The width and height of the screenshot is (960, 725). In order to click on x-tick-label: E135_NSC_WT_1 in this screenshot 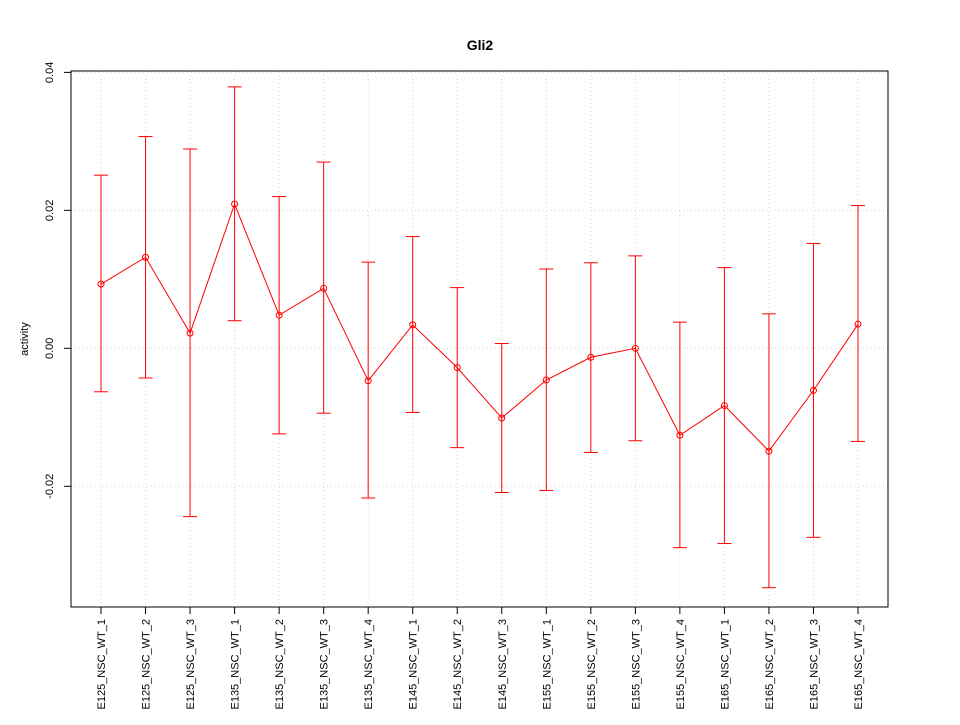, I will do `click(236, 664)`.